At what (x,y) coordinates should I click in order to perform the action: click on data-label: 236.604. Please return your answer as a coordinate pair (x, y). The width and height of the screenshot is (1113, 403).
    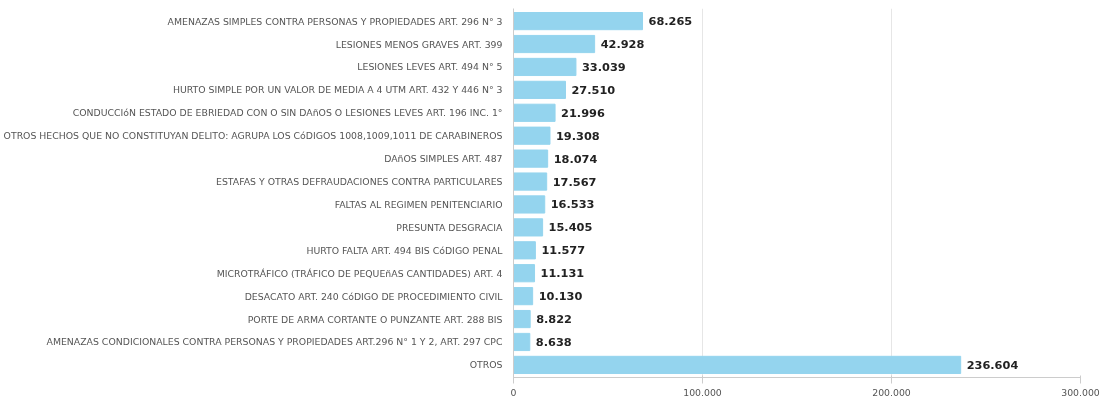
    Looking at the image, I should click on (992, 364).